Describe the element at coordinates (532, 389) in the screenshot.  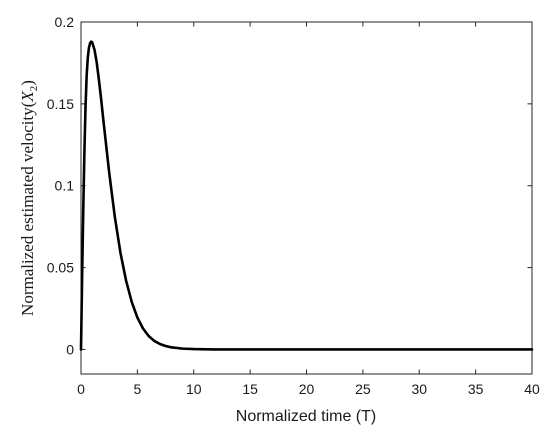
I see `x-tick-label: 40` at that location.